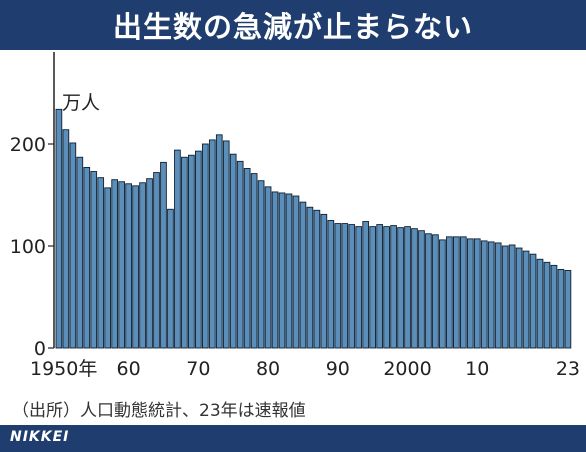 Image resolution: width=586 pixels, height=452 pixels. I want to click on y-unit-label: 万人, so click(81, 103).